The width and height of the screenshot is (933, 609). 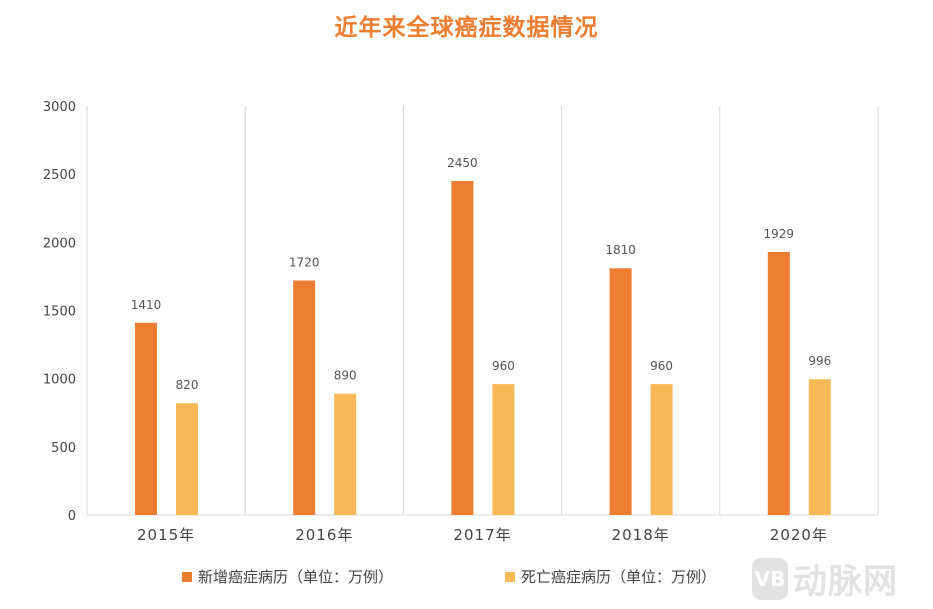 I want to click on data-label: 820, so click(x=187, y=385).